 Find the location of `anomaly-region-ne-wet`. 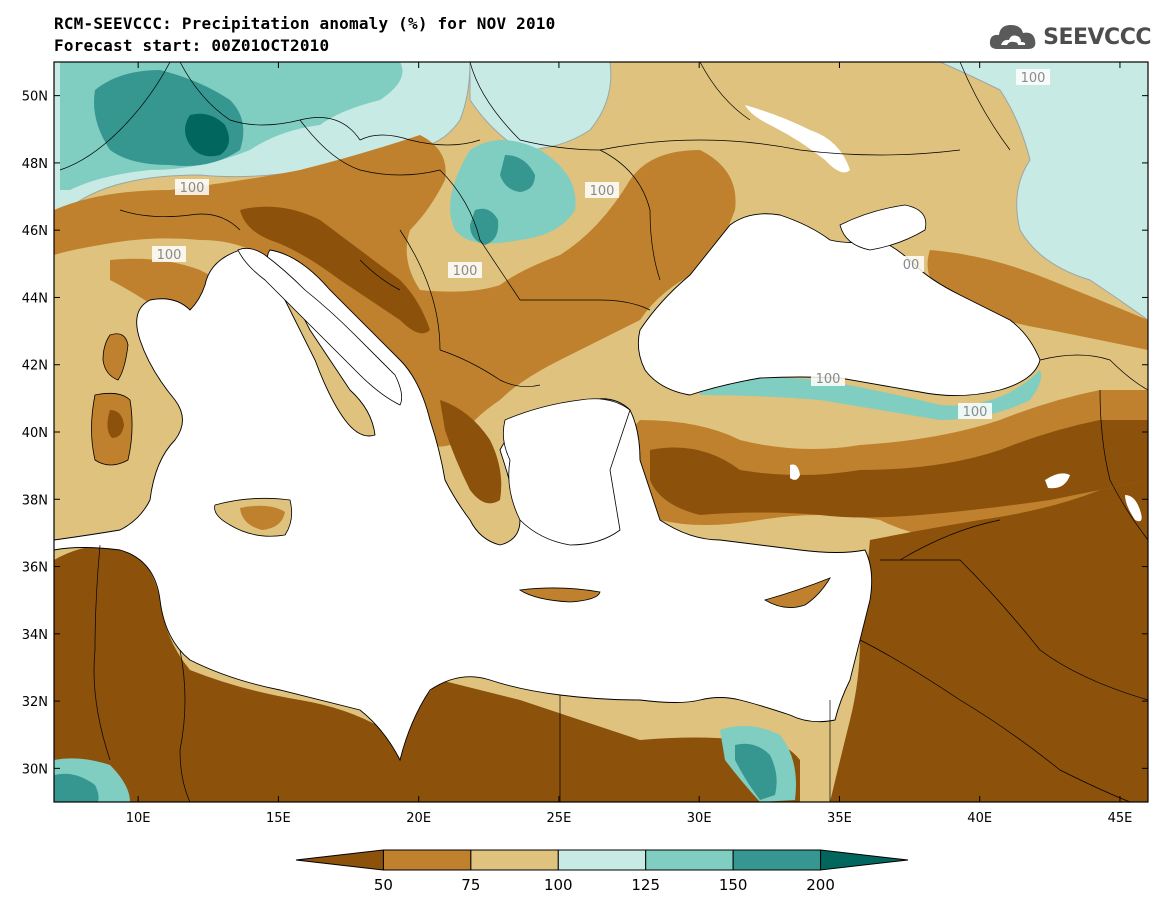

anomaly-region-ne-wet is located at coordinates (1043, 191).